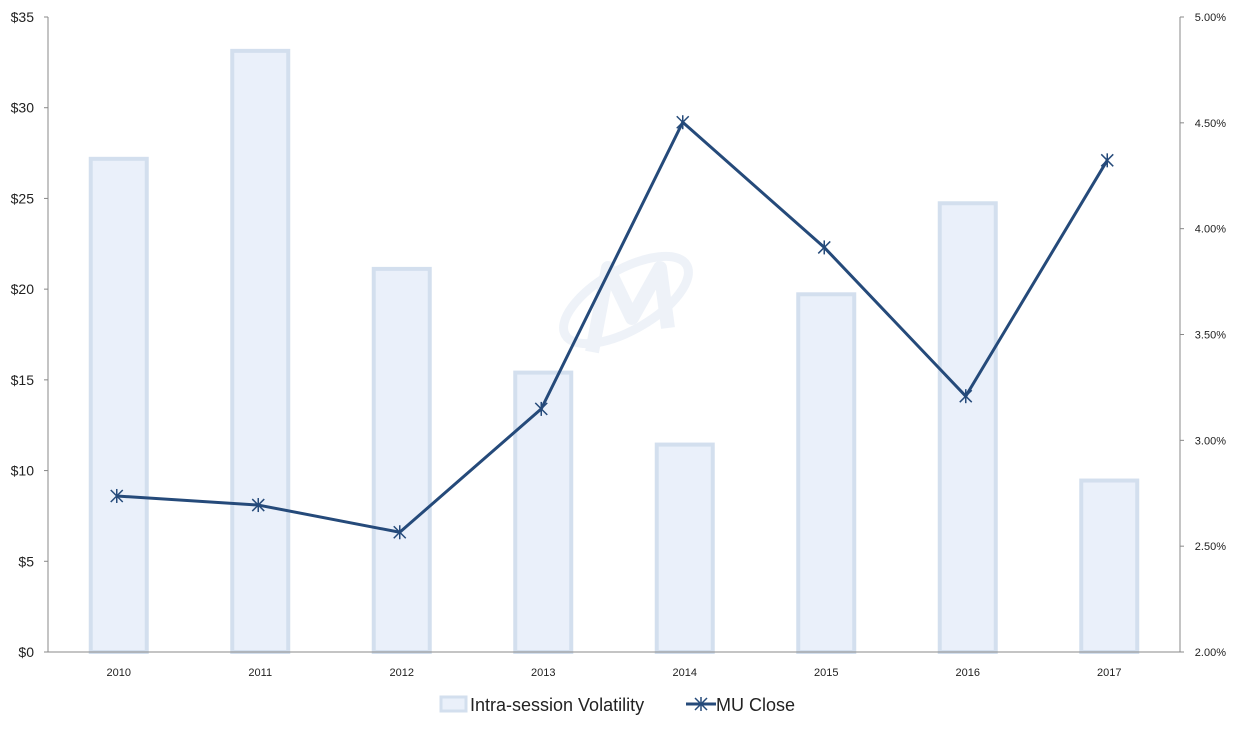 The height and width of the screenshot is (731, 1235). I want to click on y-left-tick-label: $15, so click(23, 380).